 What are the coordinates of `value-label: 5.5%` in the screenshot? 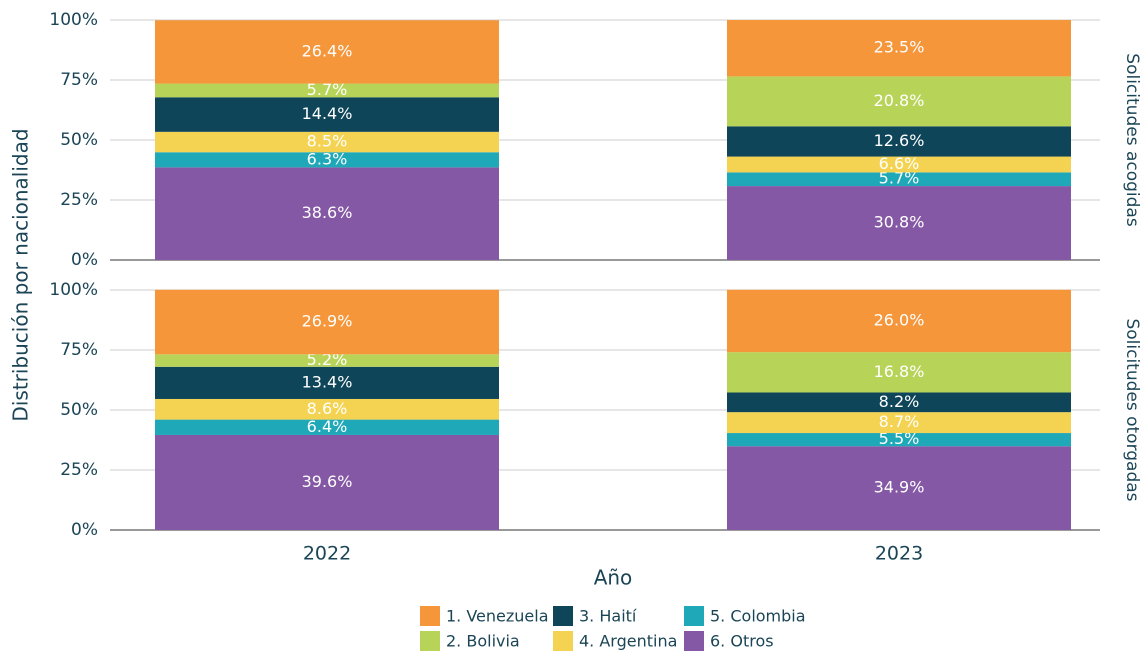 It's located at (899, 438).